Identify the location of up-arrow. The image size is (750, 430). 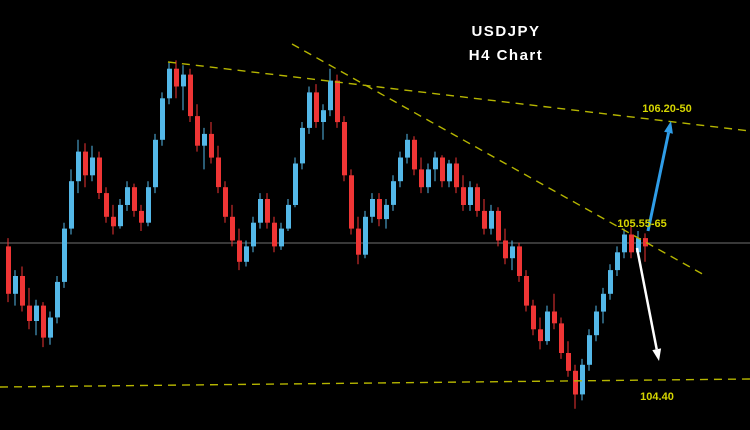
(659, 176).